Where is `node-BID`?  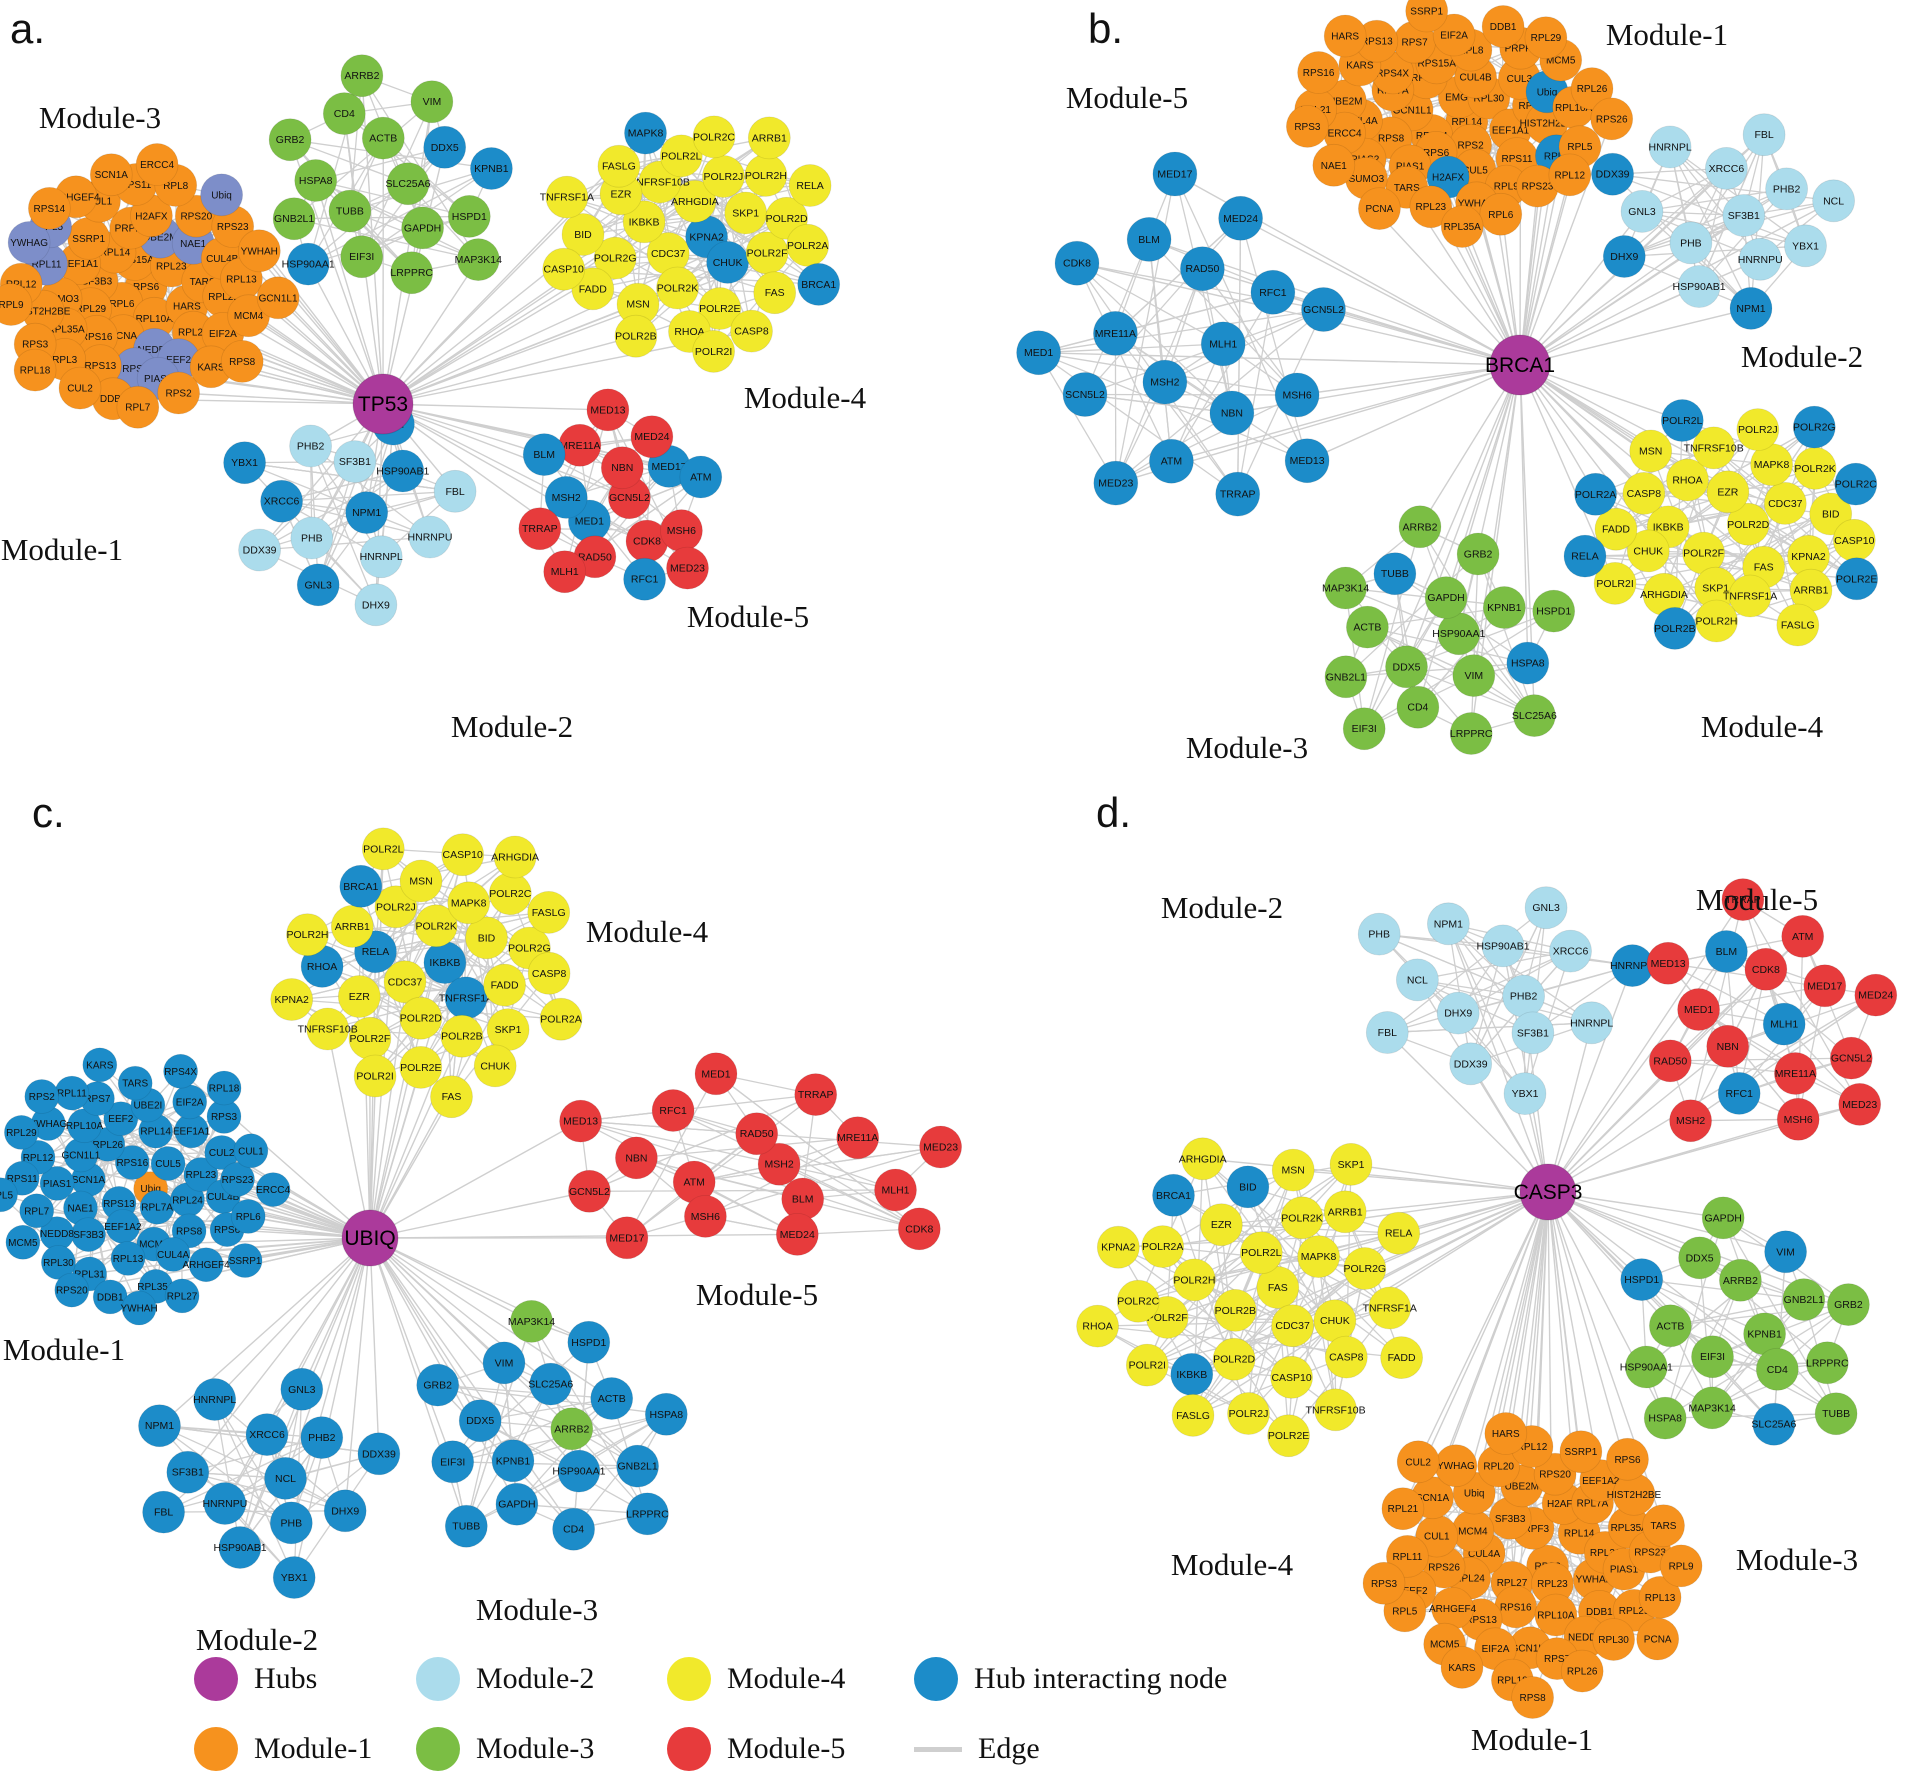
node-BID is located at coordinates (1248, 1187).